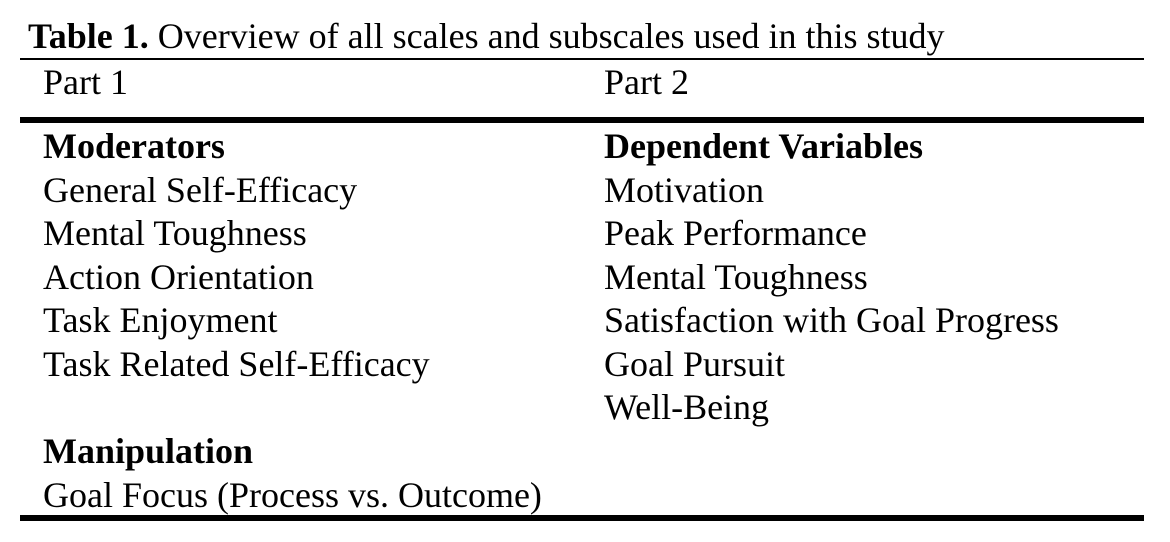 The height and width of the screenshot is (542, 1170). Describe the element at coordinates (646, 82) in the screenshot. I see `column-header-part-2: Part 2` at that location.